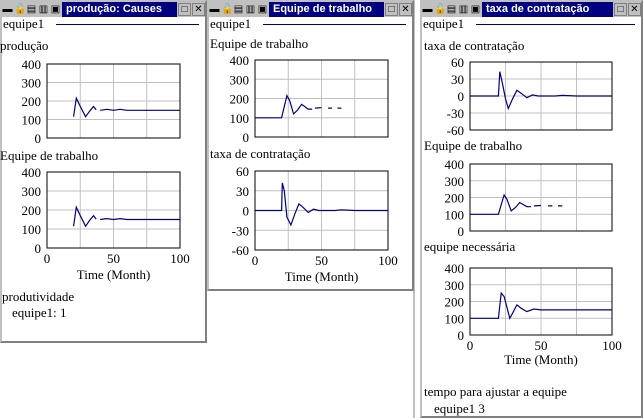 The image size is (643, 418). Describe the element at coordinates (547, 9) in the screenshot. I see `window-title: taxa de contratação` at that location.